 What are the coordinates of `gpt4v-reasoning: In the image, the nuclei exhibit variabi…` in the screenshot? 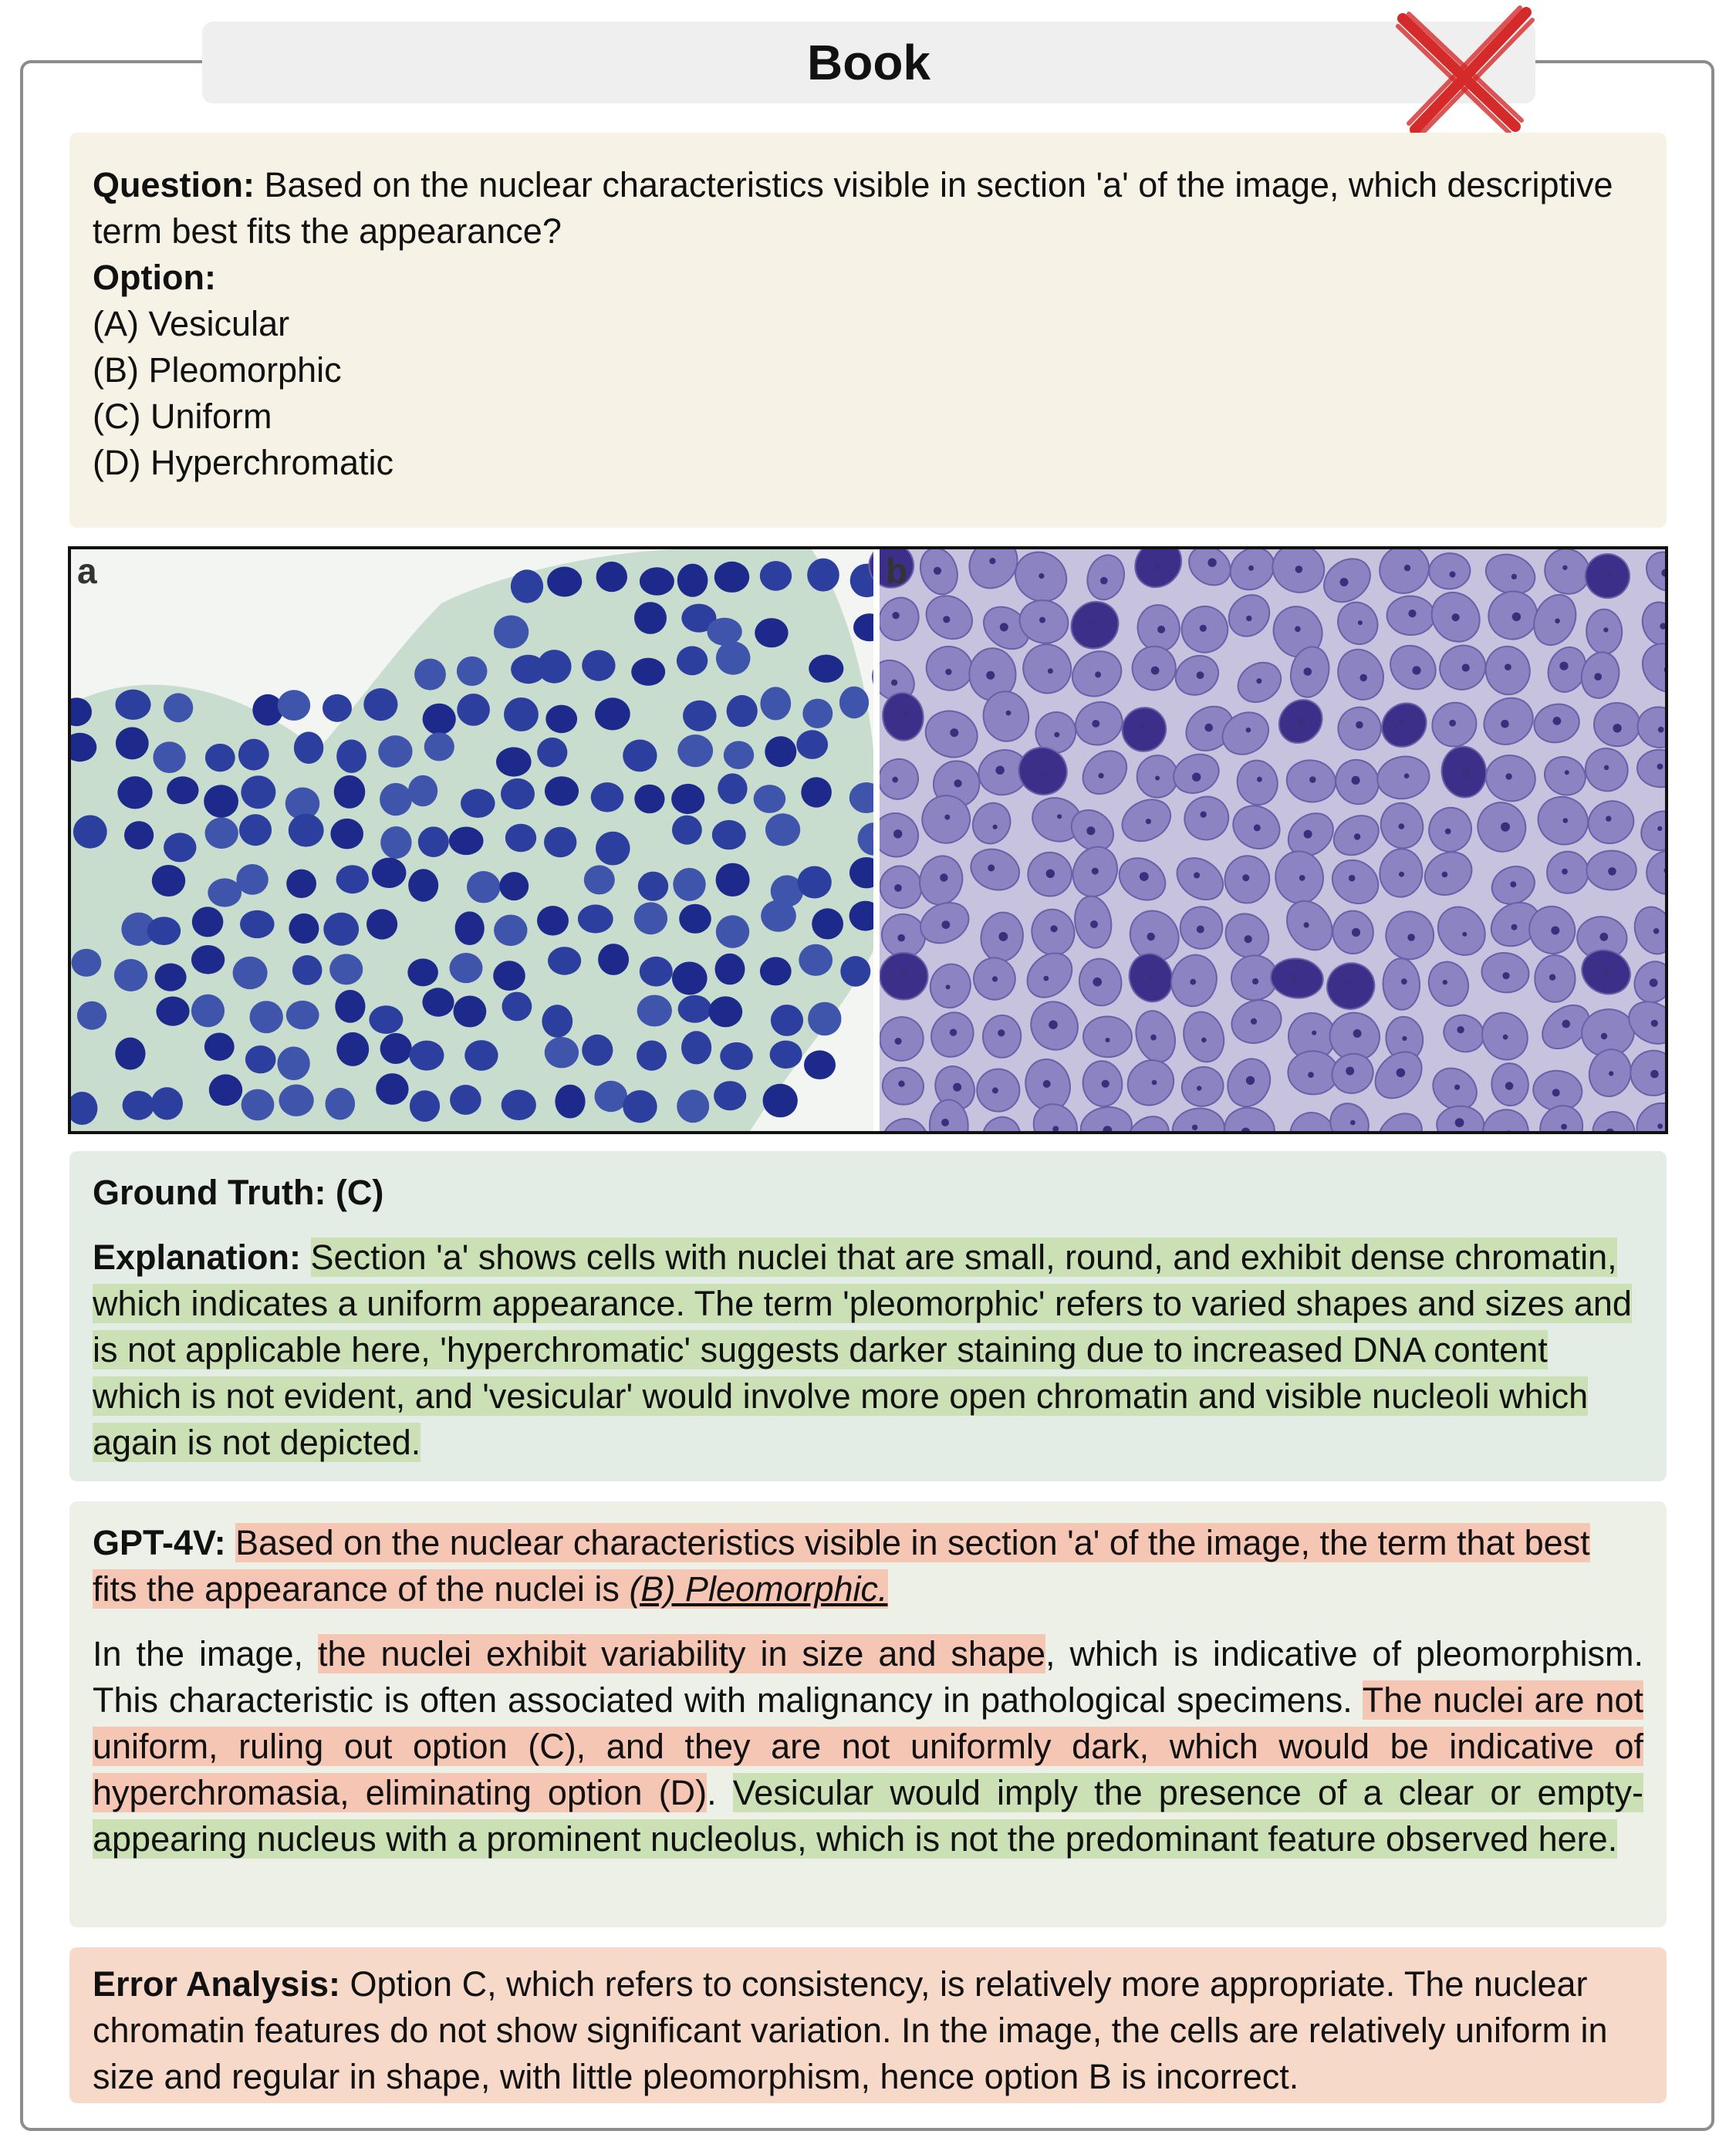 It's located at (868, 1746).